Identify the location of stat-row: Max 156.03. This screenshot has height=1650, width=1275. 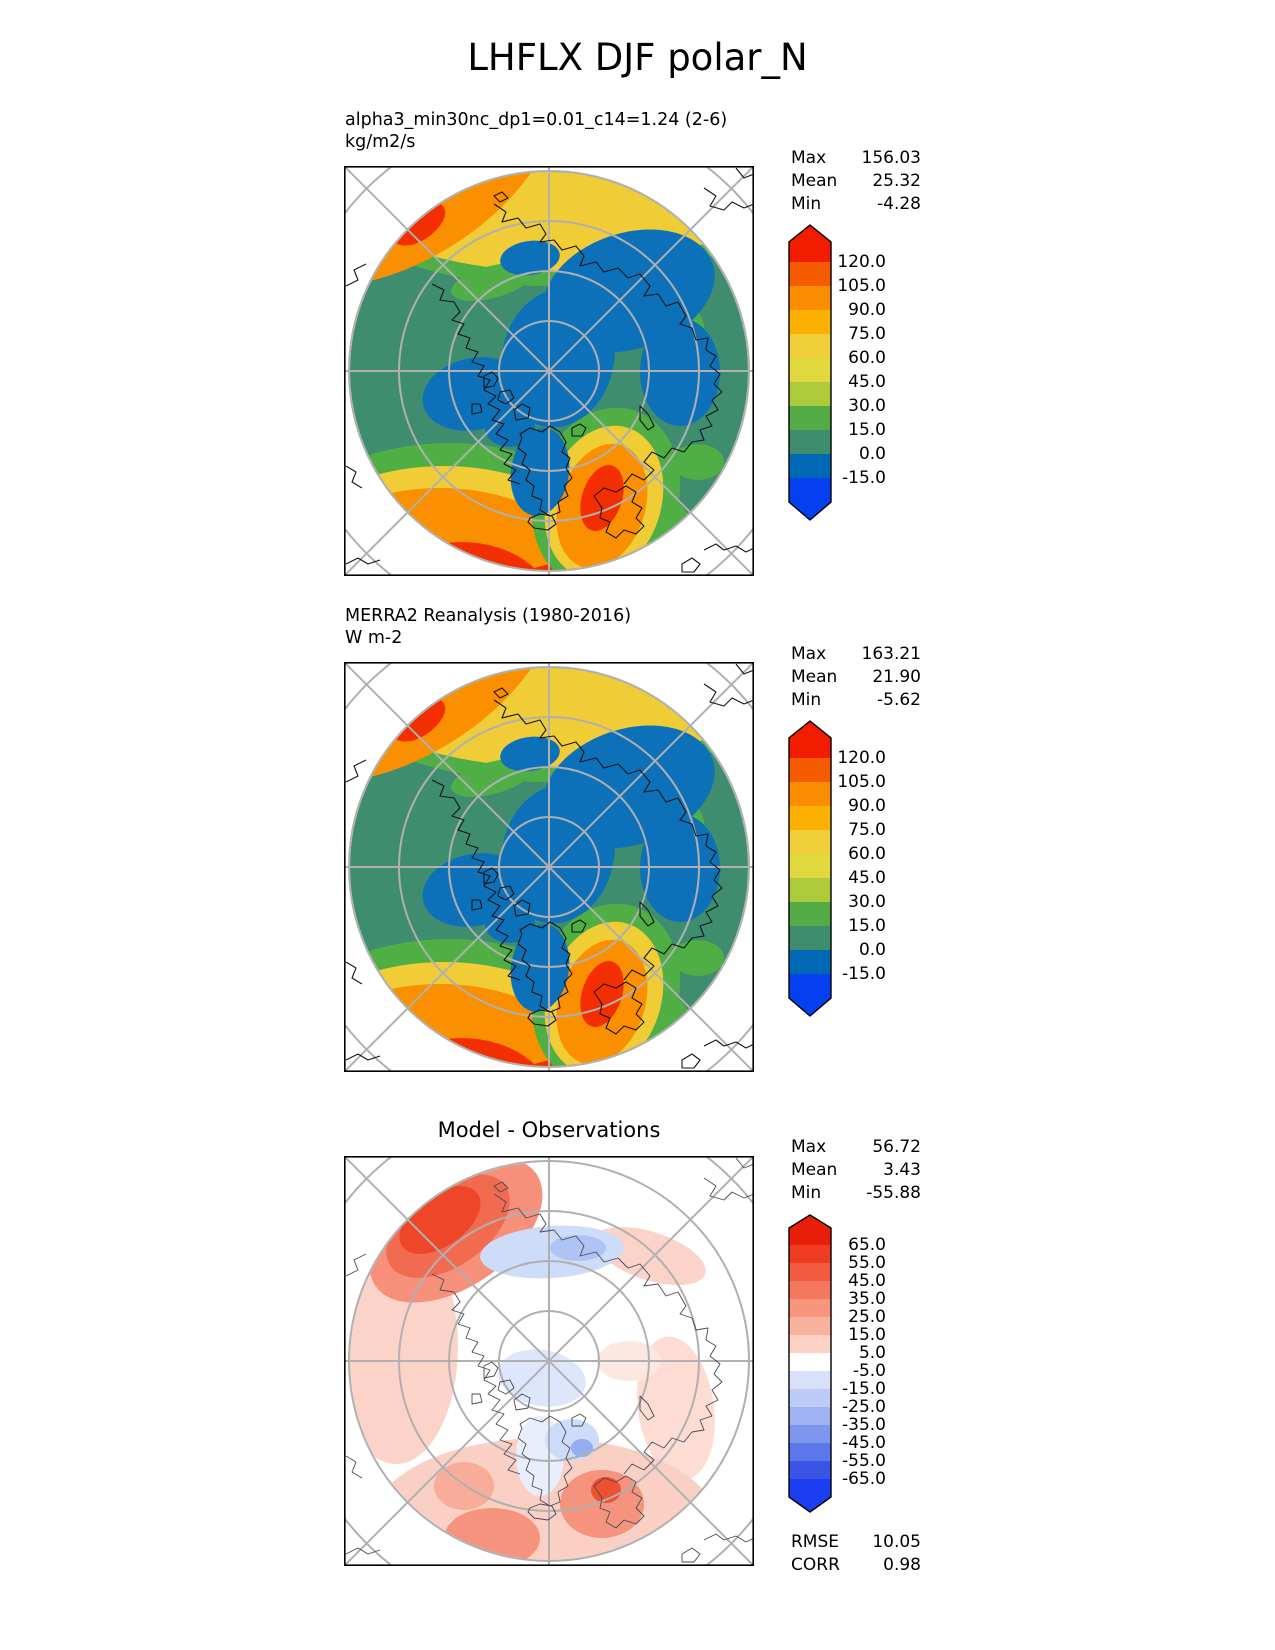
(856, 158).